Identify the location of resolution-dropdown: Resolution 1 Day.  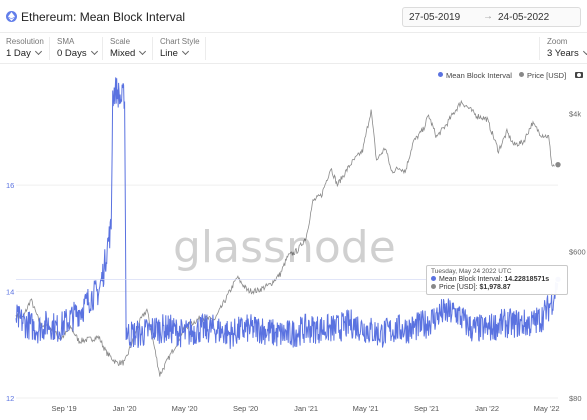
(25, 49).